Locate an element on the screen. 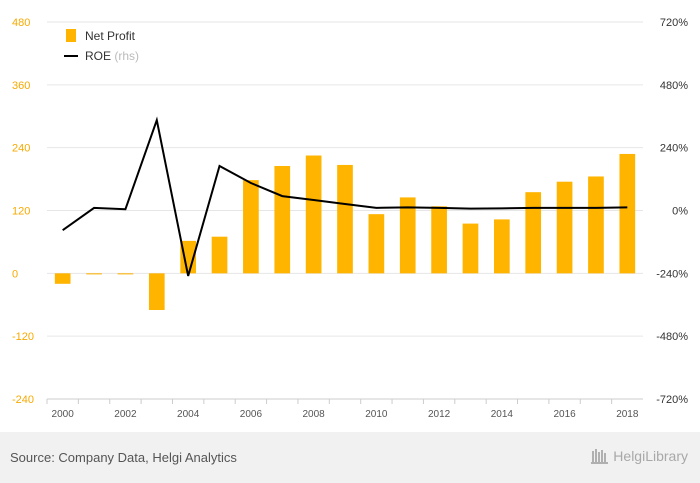 Image resolution: width=700 pixels, height=483 pixels. x-tick-label: 2010 is located at coordinates (376, 414).